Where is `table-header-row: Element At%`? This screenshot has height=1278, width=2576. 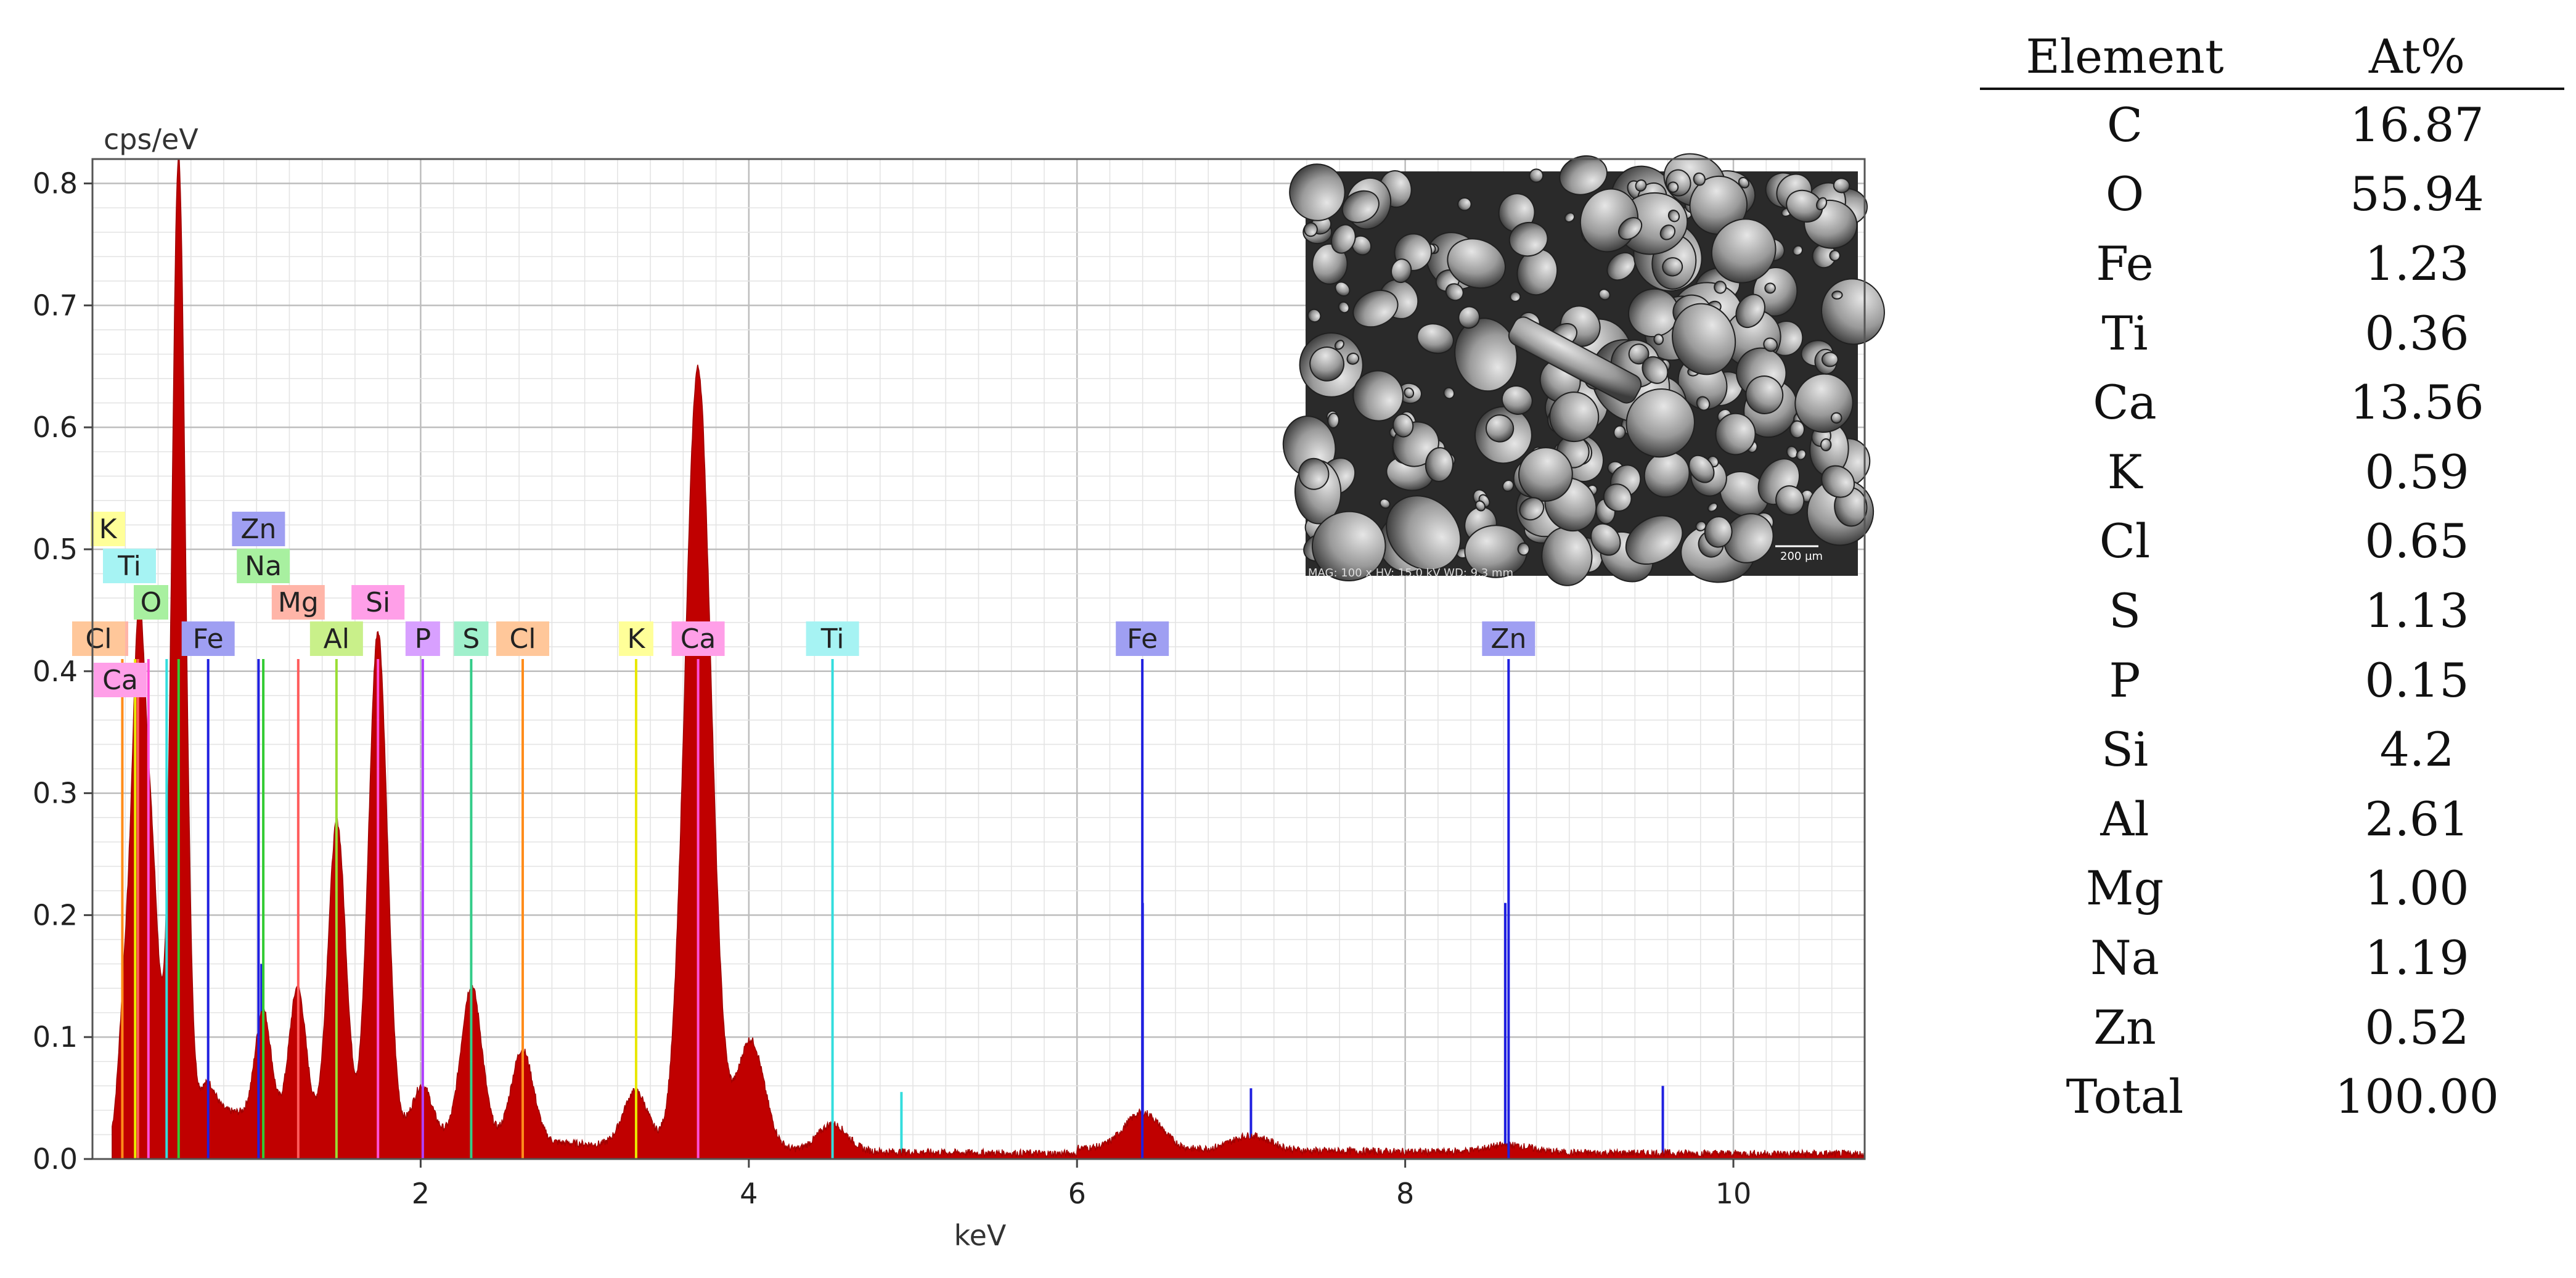
table-header-row: Element At% is located at coordinates (2272, 57).